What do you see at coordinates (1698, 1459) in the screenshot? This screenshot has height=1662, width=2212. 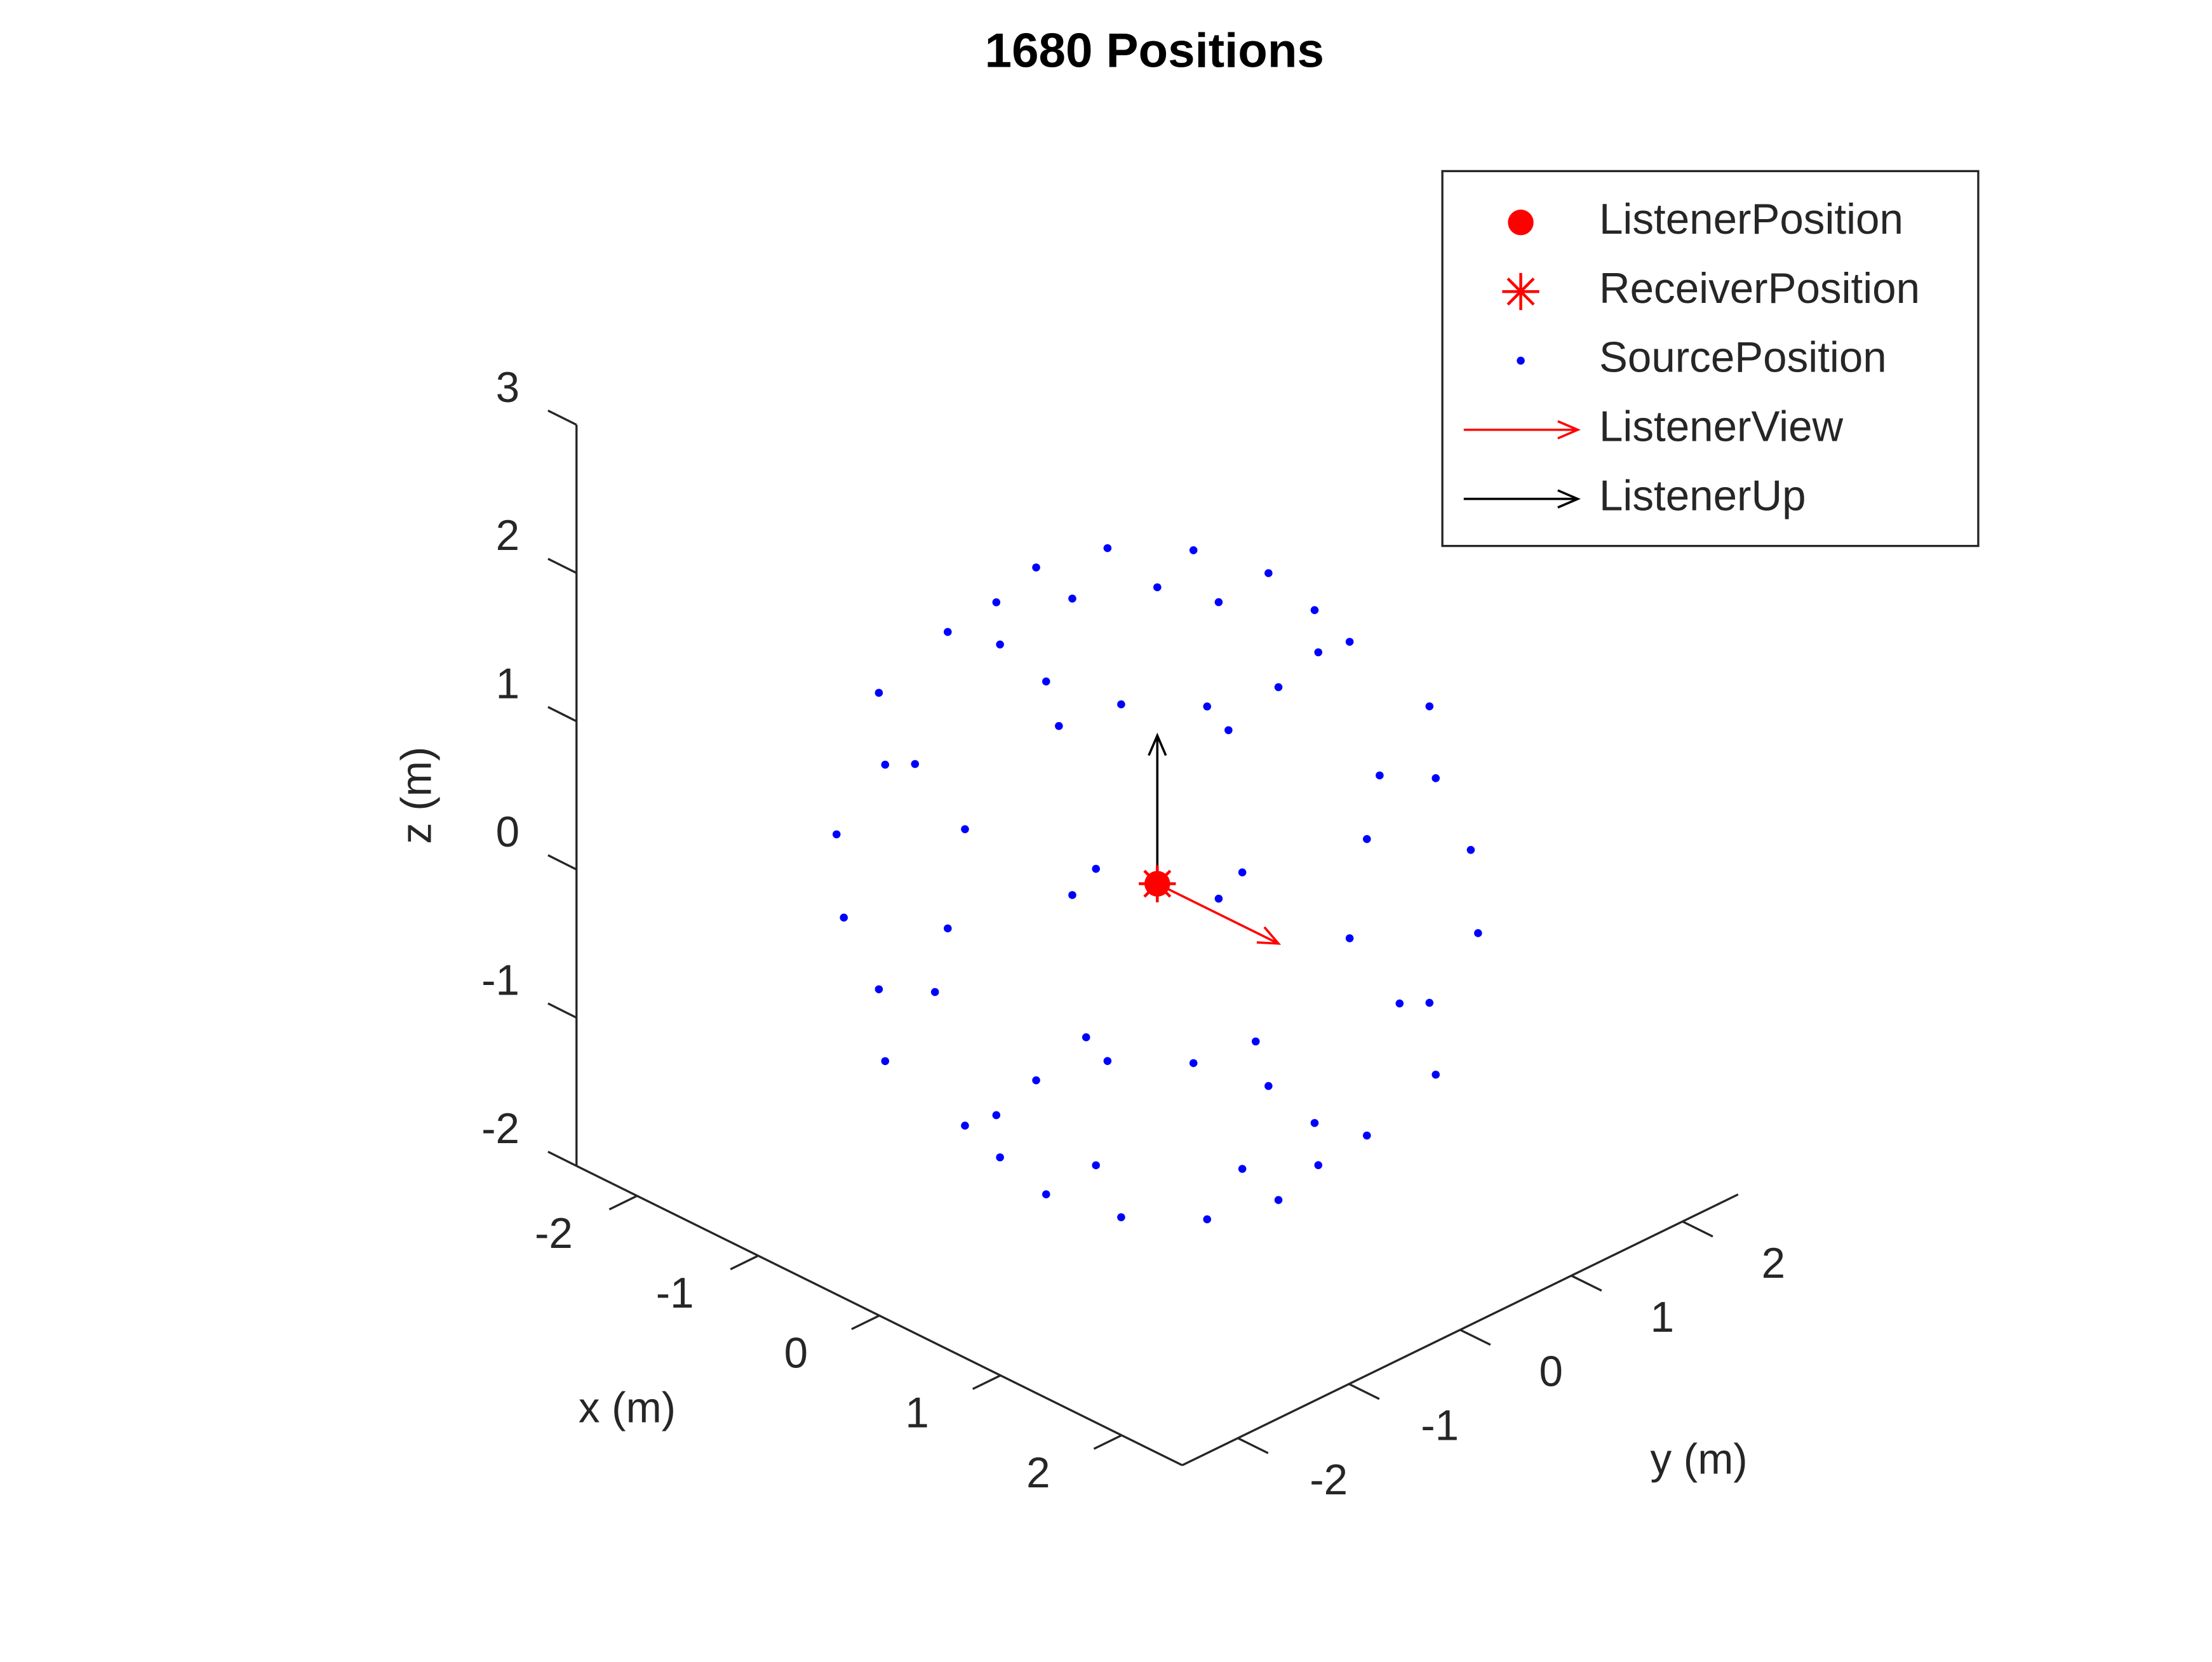 I see `y-axis-label: y (m)` at bounding box center [1698, 1459].